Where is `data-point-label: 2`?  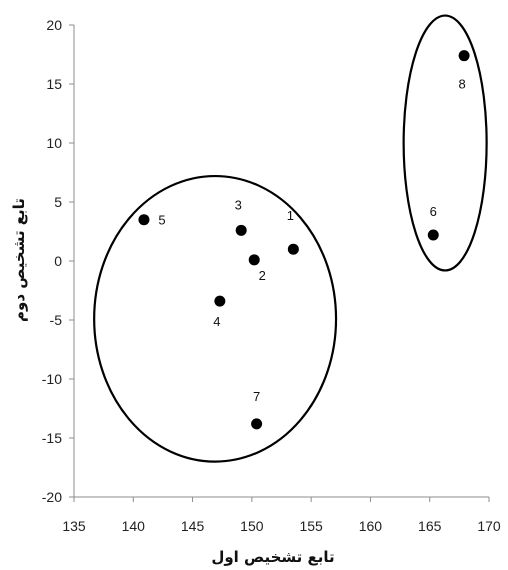 data-point-label: 2 is located at coordinates (262, 275).